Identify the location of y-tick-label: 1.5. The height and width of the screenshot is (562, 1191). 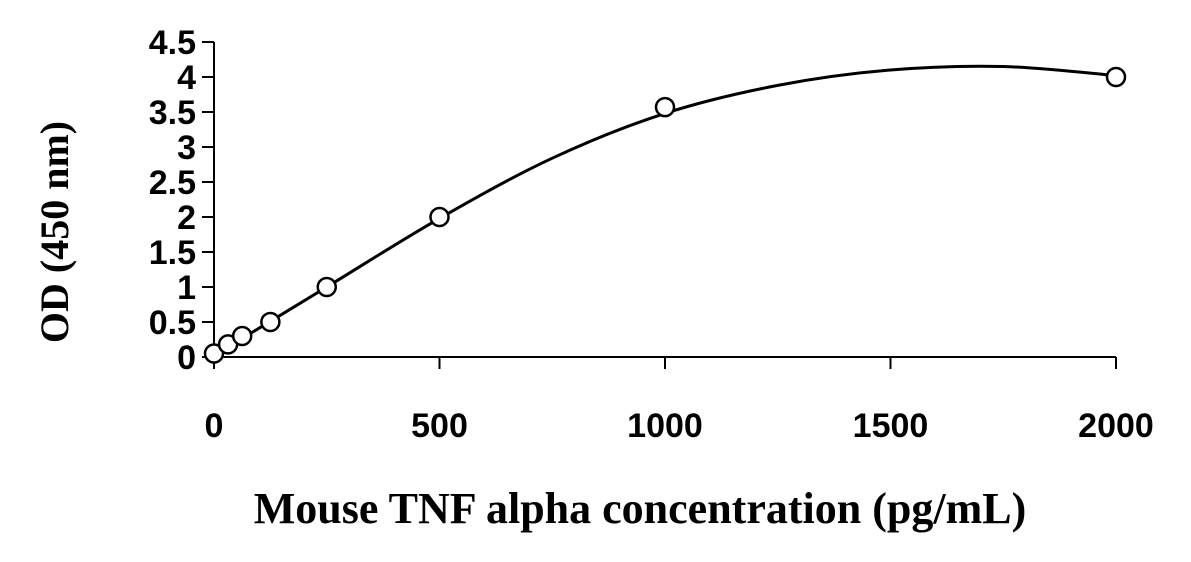
(172, 253).